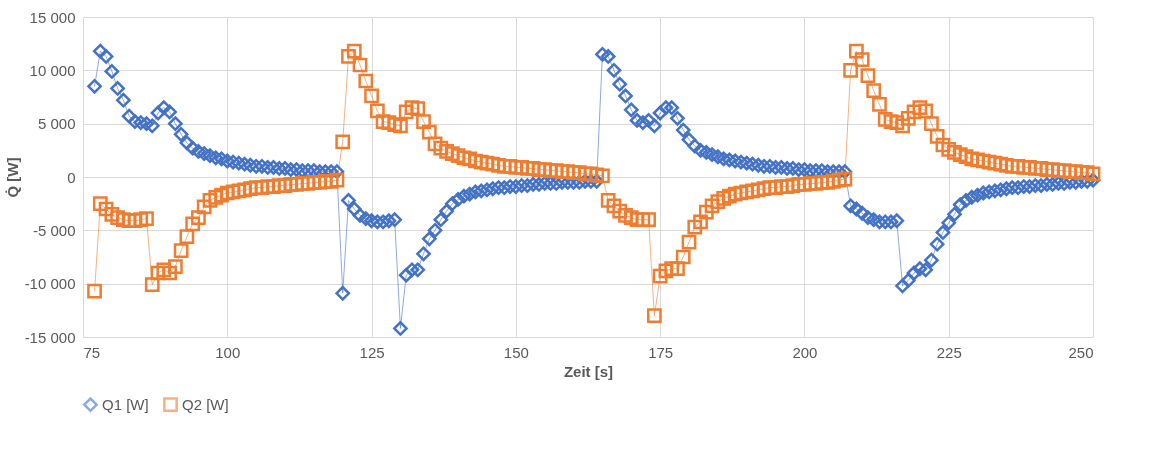 This screenshot has width=1158, height=470. I want to click on y-tick-label: 5 000, so click(56, 124).